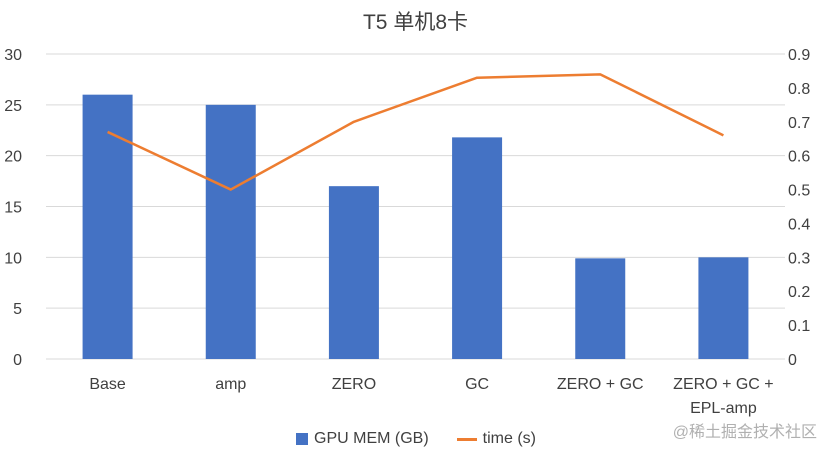 This screenshot has height=454, width=831. I want to click on x-tick-label: ZERO + GC +, so click(723, 384).